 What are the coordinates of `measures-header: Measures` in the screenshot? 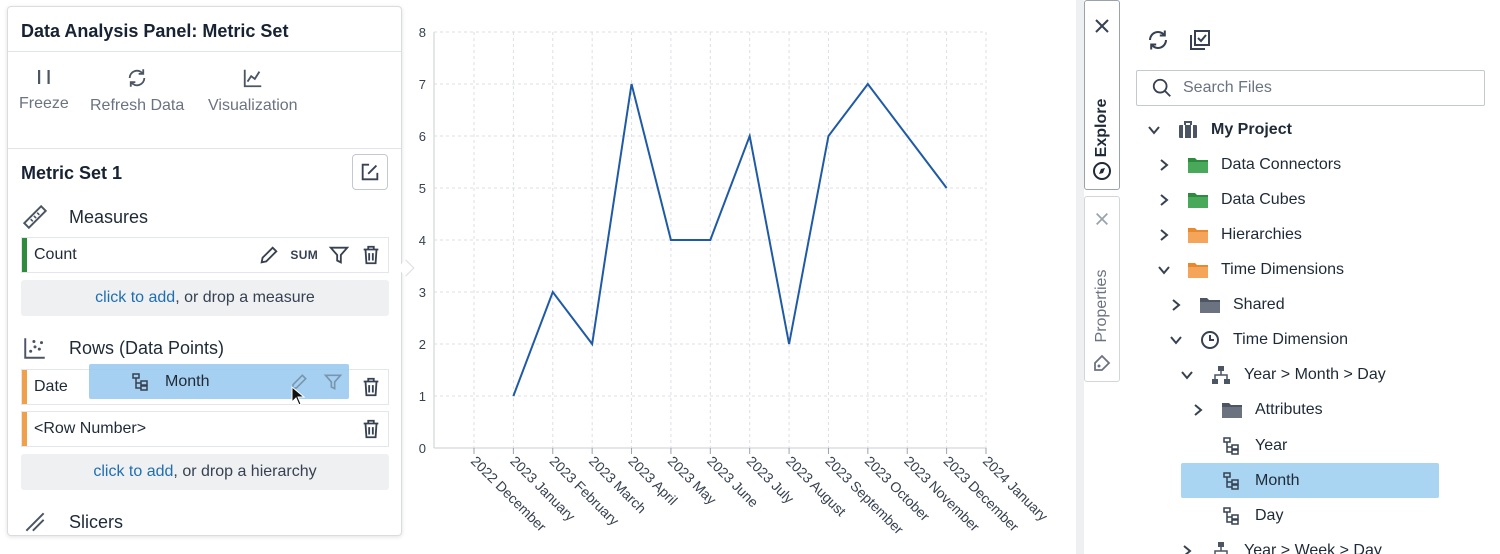 It's located at (84, 217).